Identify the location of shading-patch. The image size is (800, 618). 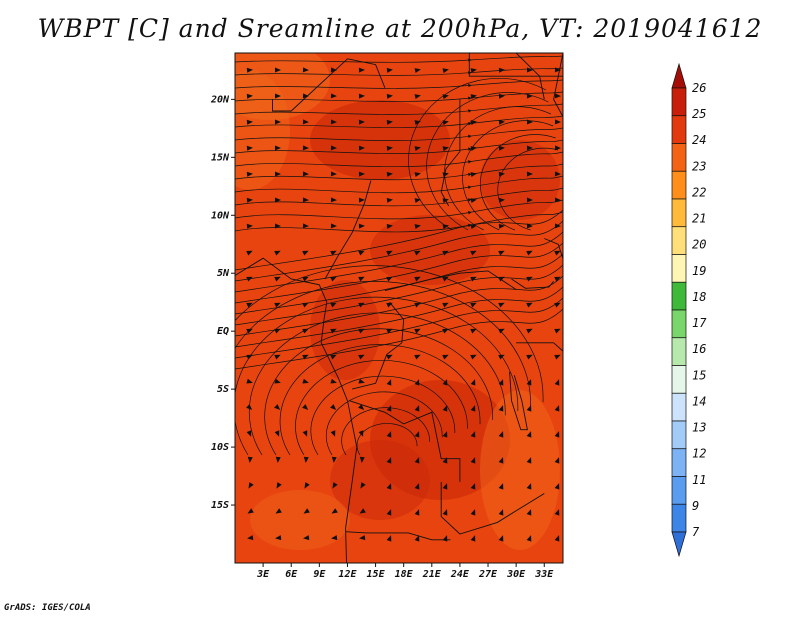
(380, 140).